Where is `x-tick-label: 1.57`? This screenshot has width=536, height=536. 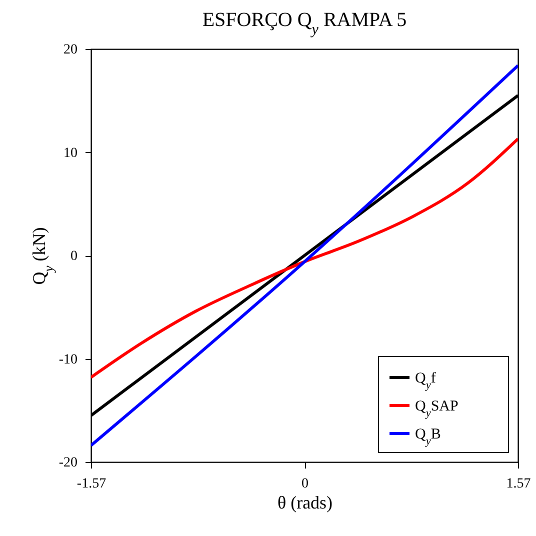
x-tick-label: 1.57 is located at coordinates (518, 484).